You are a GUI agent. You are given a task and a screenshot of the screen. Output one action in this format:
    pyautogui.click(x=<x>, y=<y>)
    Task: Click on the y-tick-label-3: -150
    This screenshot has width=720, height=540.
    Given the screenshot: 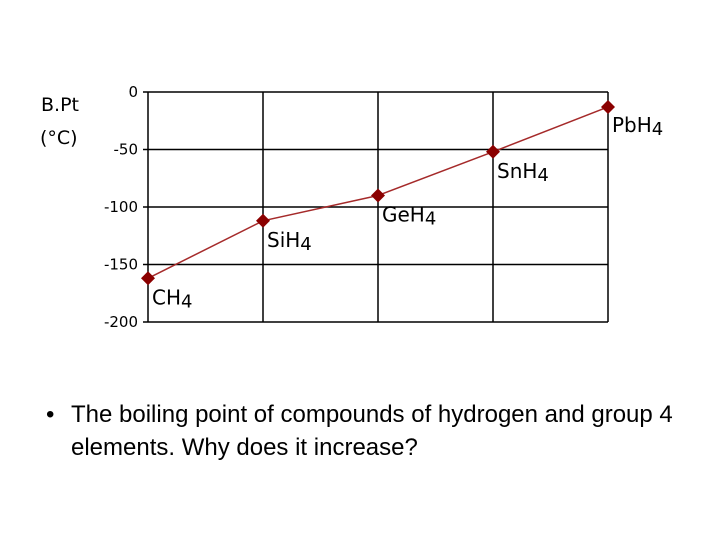 What is the action you would take?
    pyautogui.click(x=121, y=265)
    